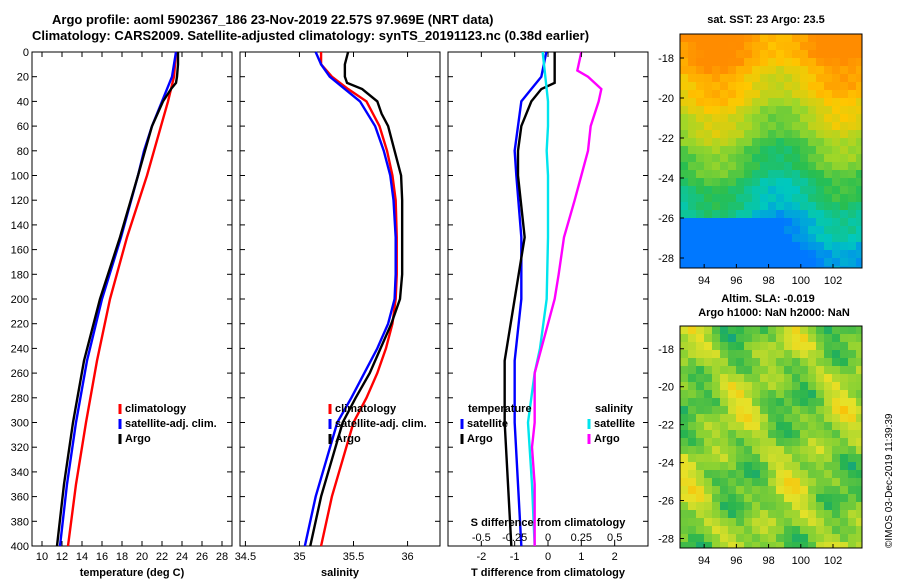 This screenshot has height=580, width=900. I want to click on x-tick-label: 36, so click(407, 557).